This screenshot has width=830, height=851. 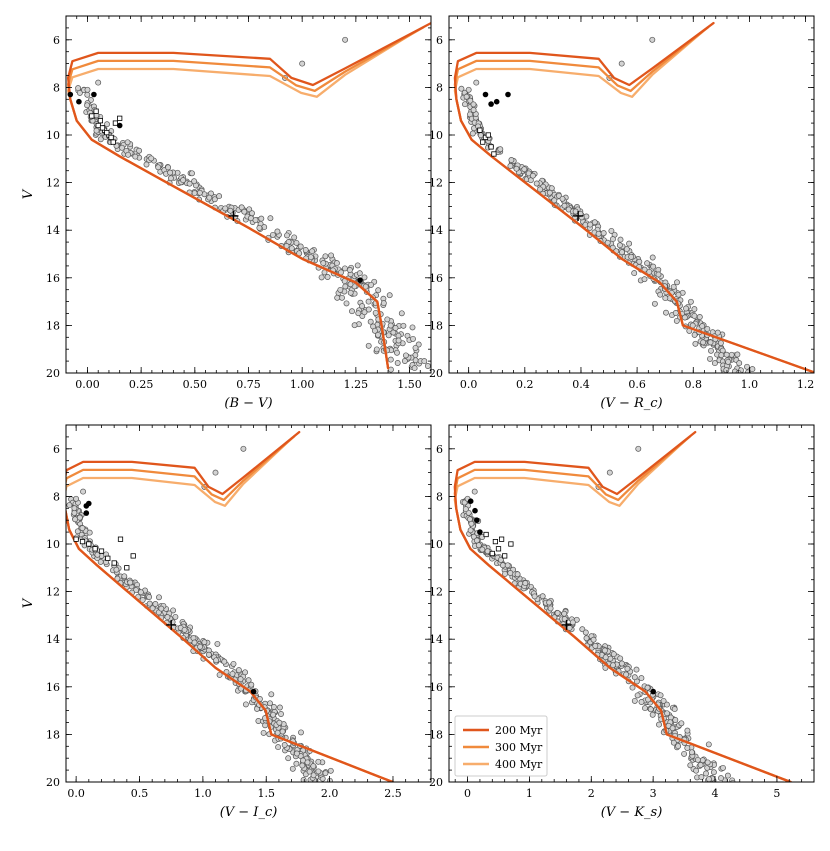 I want to click on x-tick-label: 1, so click(x=529, y=793).